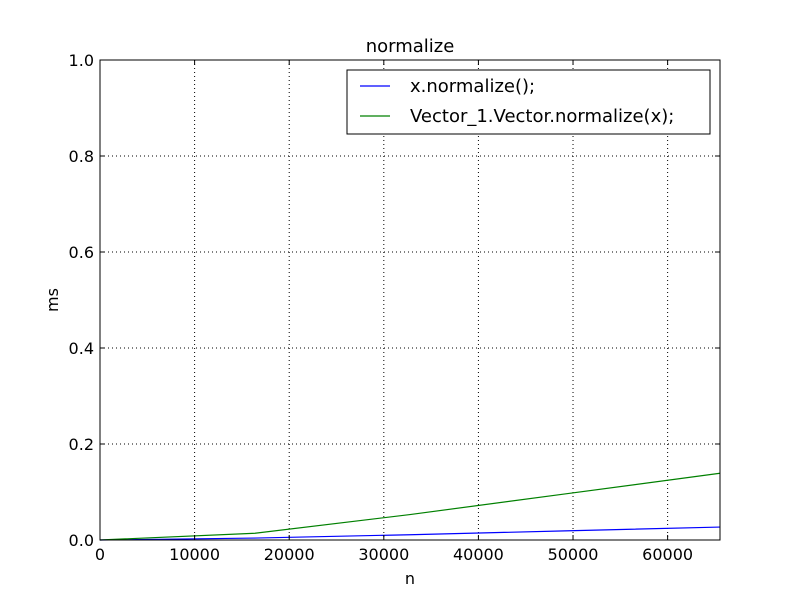 This screenshot has height=605, width=800. What do you see at coordinates (289, 554) in the screenshot?
I see `x-tick-label: 20000` at bounding box center [289, 554].